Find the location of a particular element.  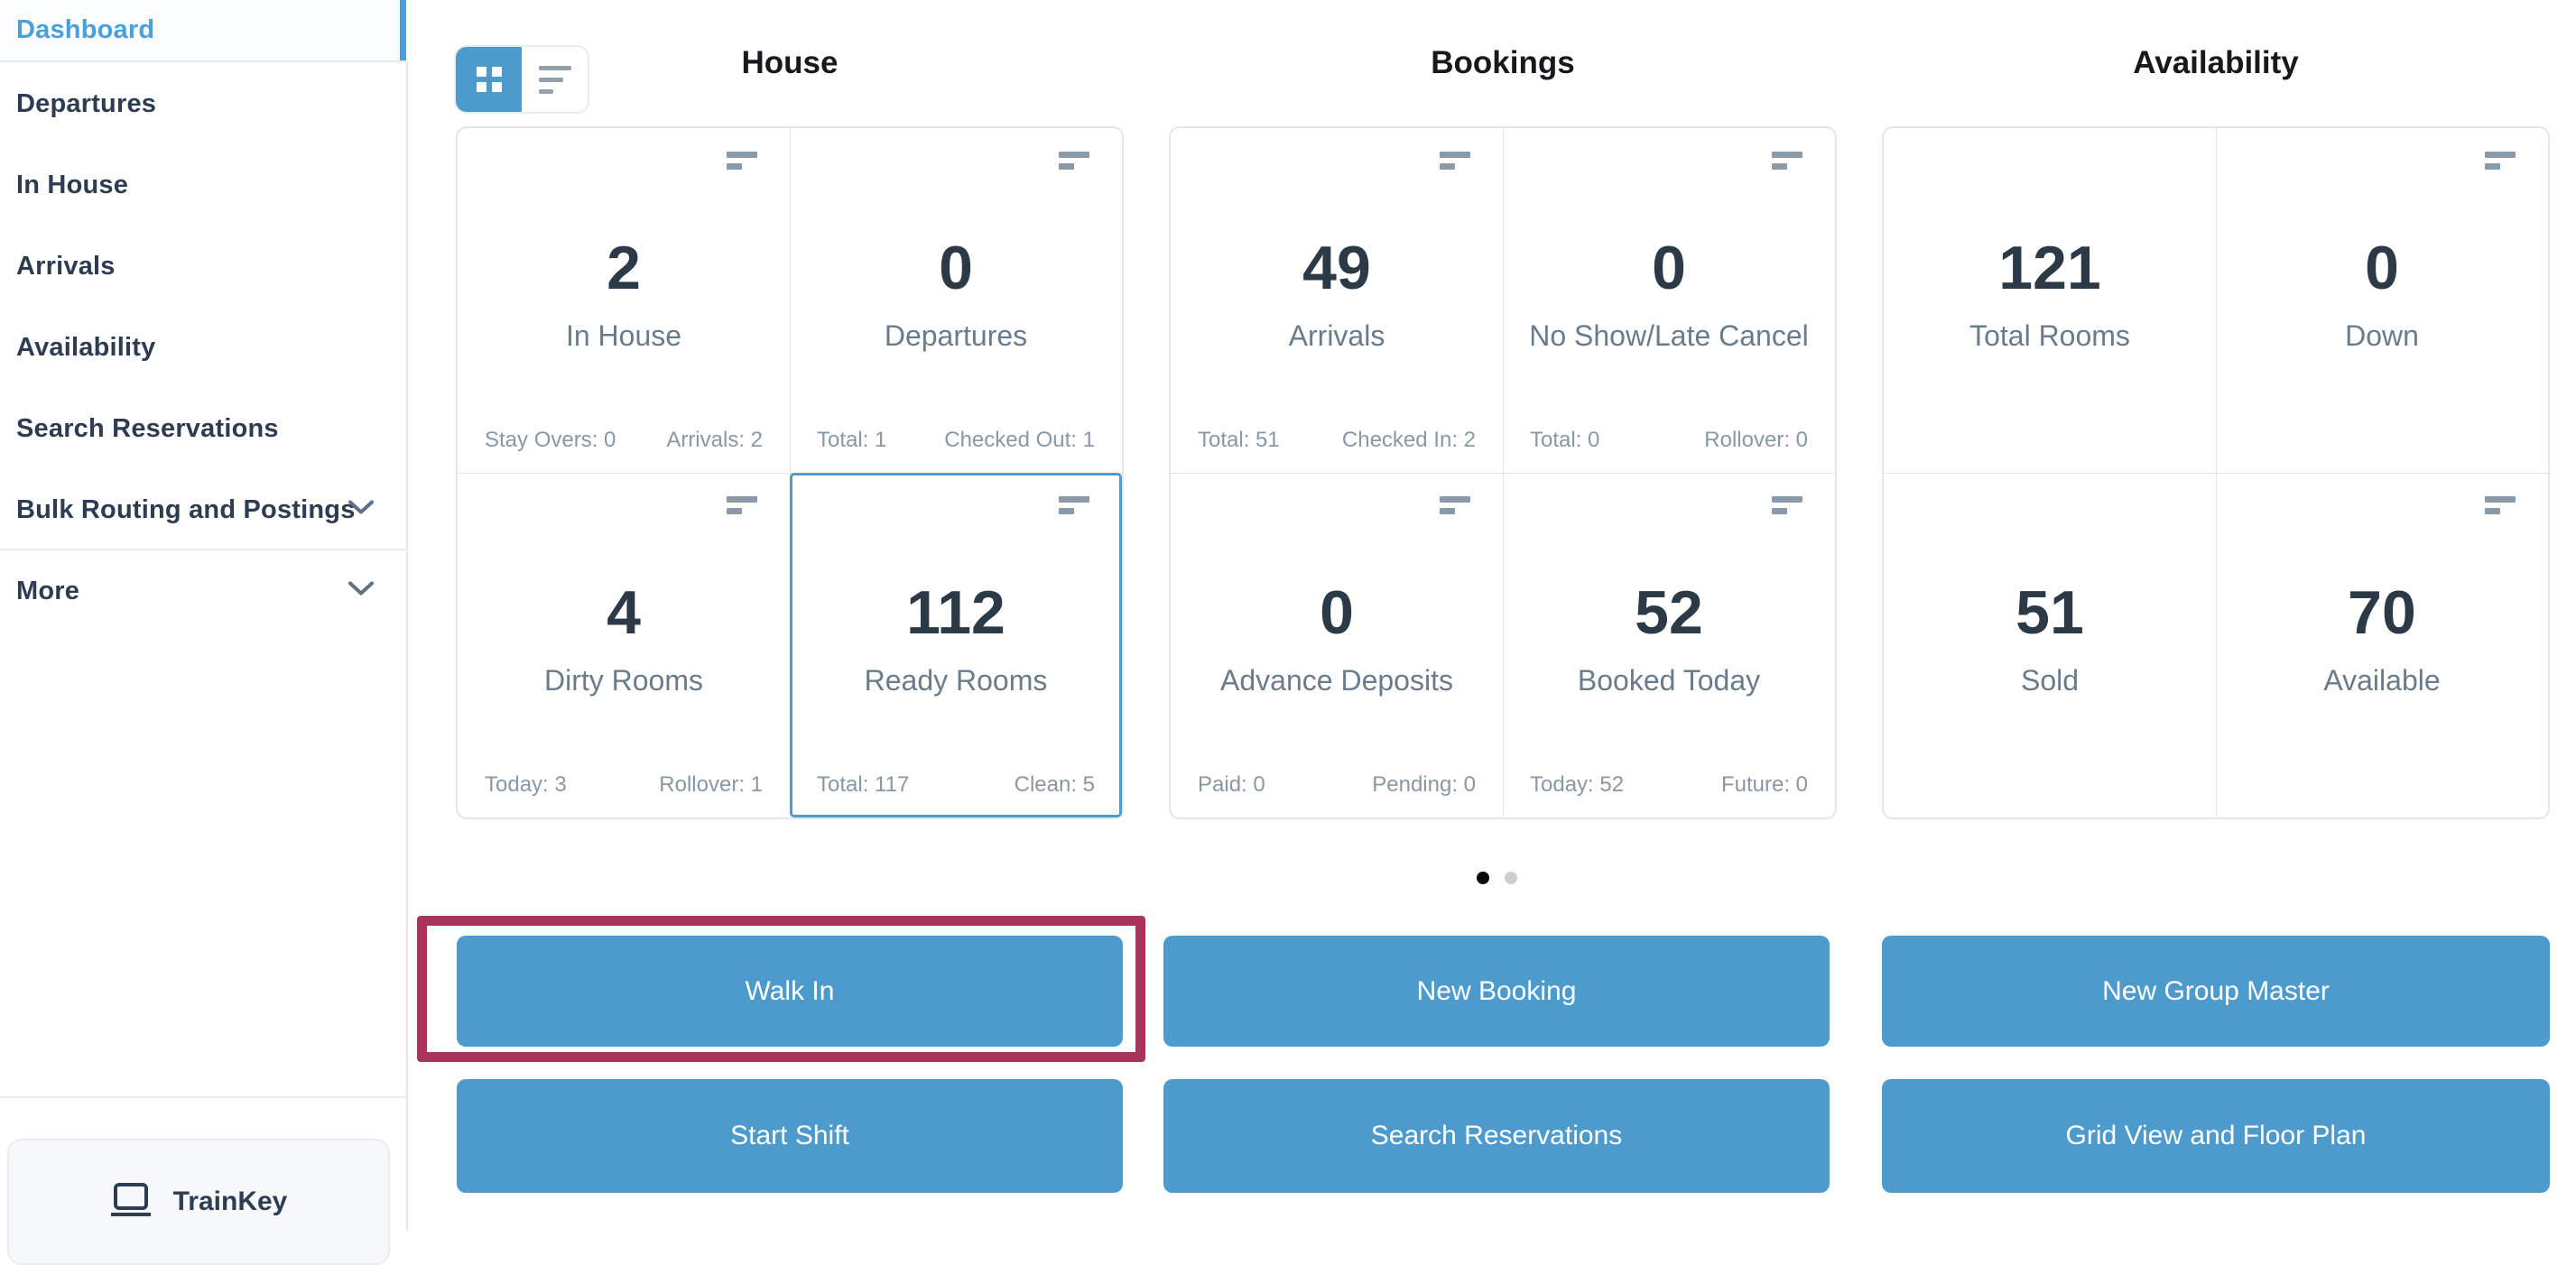

stat-card-left-stat: Paid: 0 is located at coordinates (1231, 784).